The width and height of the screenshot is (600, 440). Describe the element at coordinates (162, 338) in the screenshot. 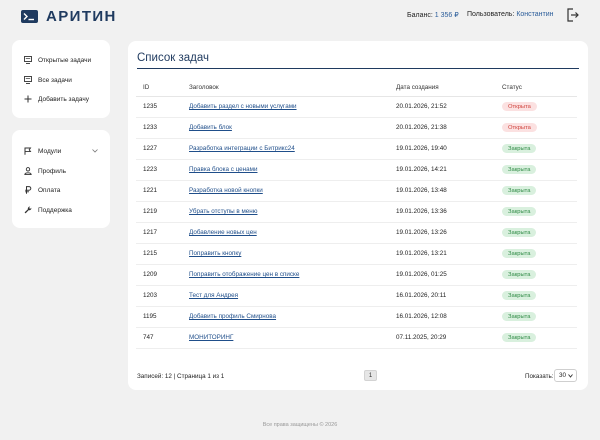

I see `task-id: 747` at that location.